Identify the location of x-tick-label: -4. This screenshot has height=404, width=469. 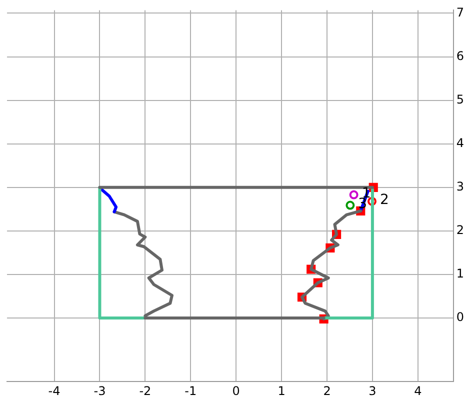
(54, 391).